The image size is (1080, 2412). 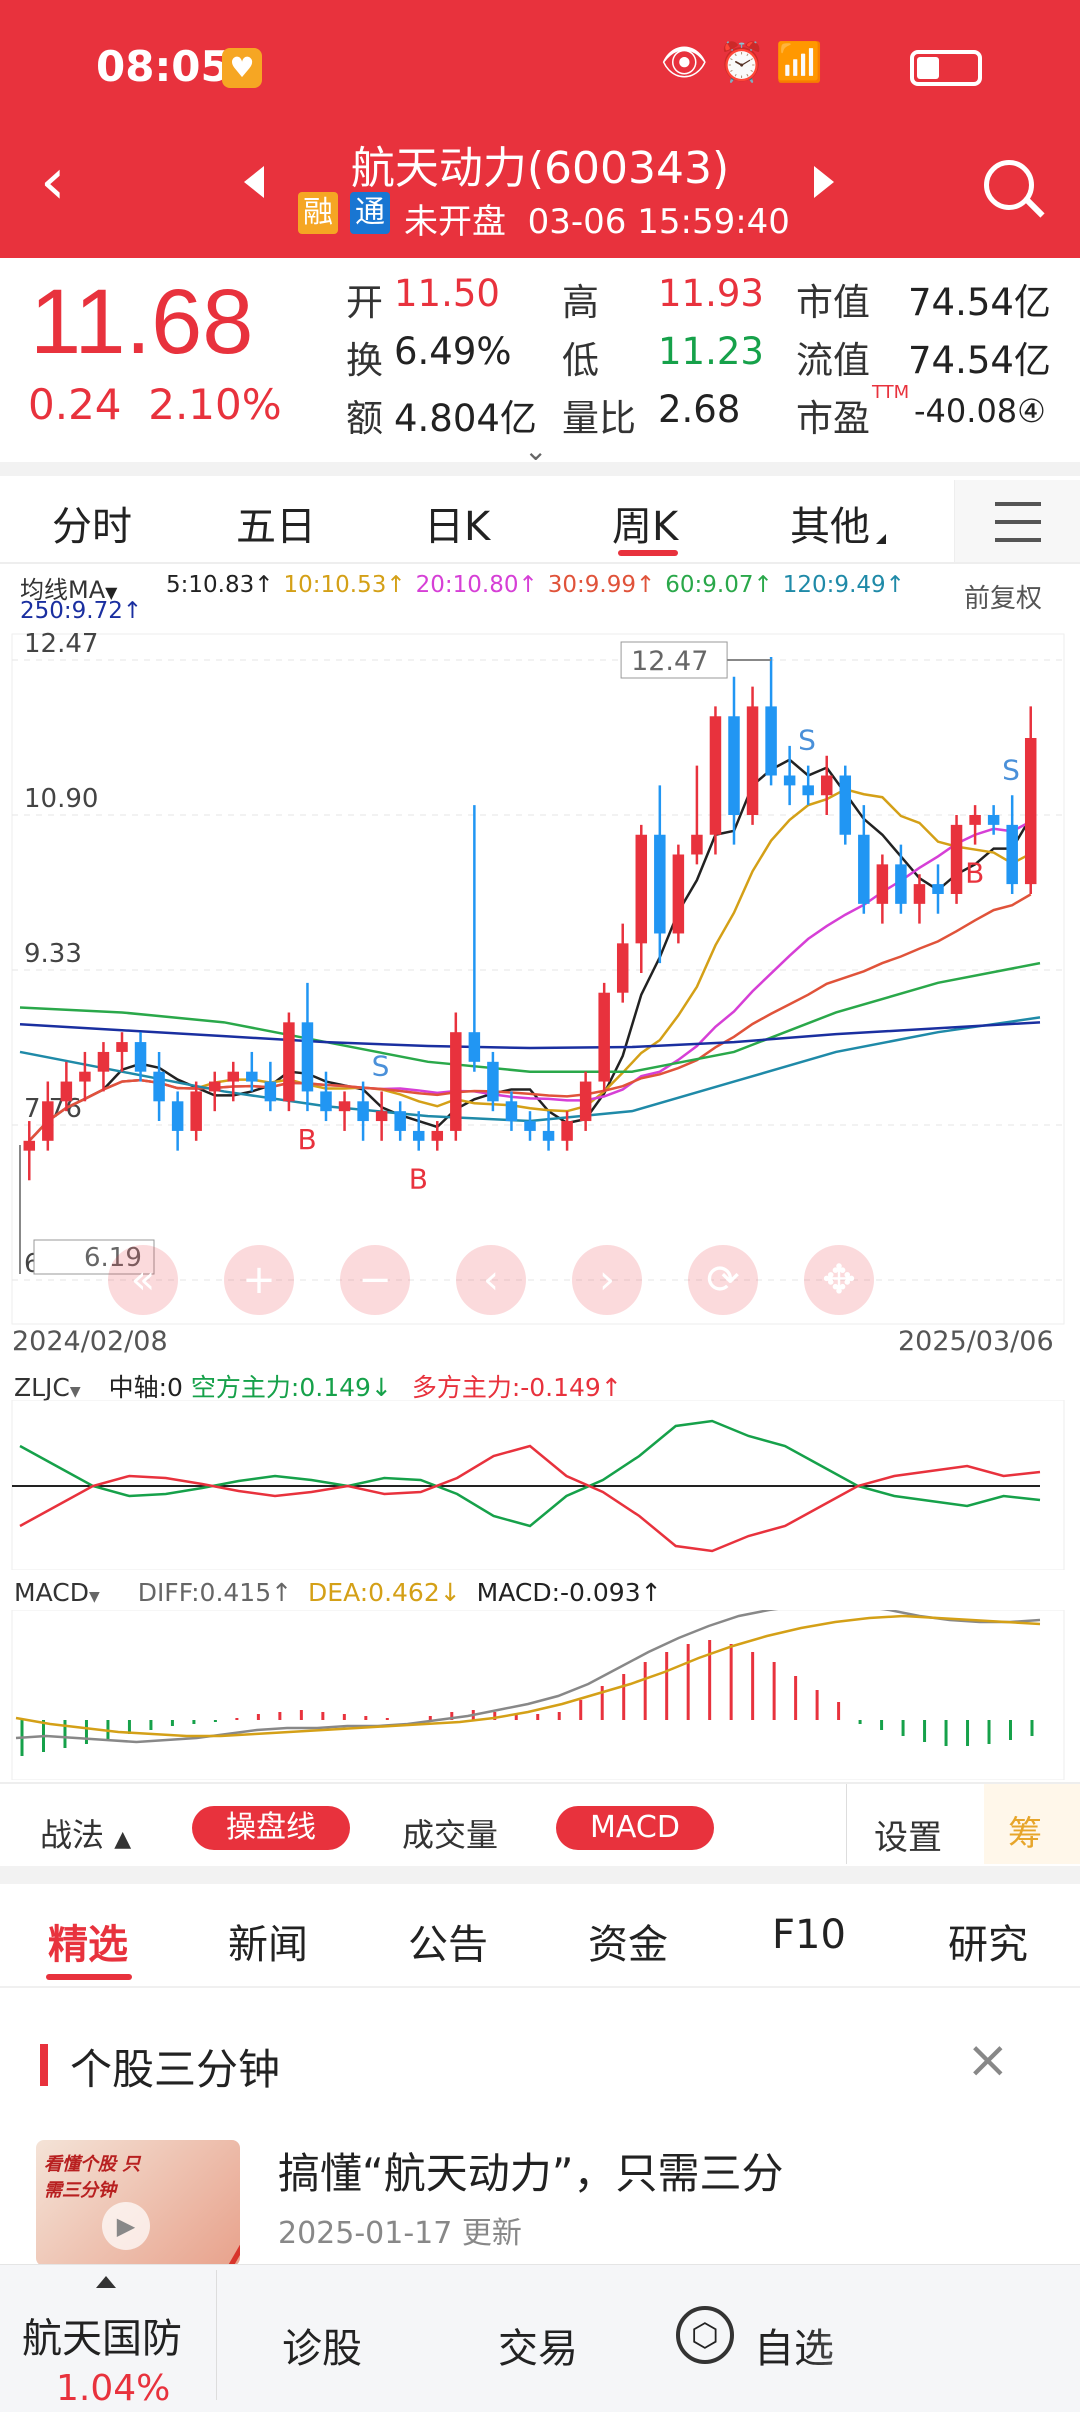 I want to click on turnover-label: 换, so click(x=364, y=360).